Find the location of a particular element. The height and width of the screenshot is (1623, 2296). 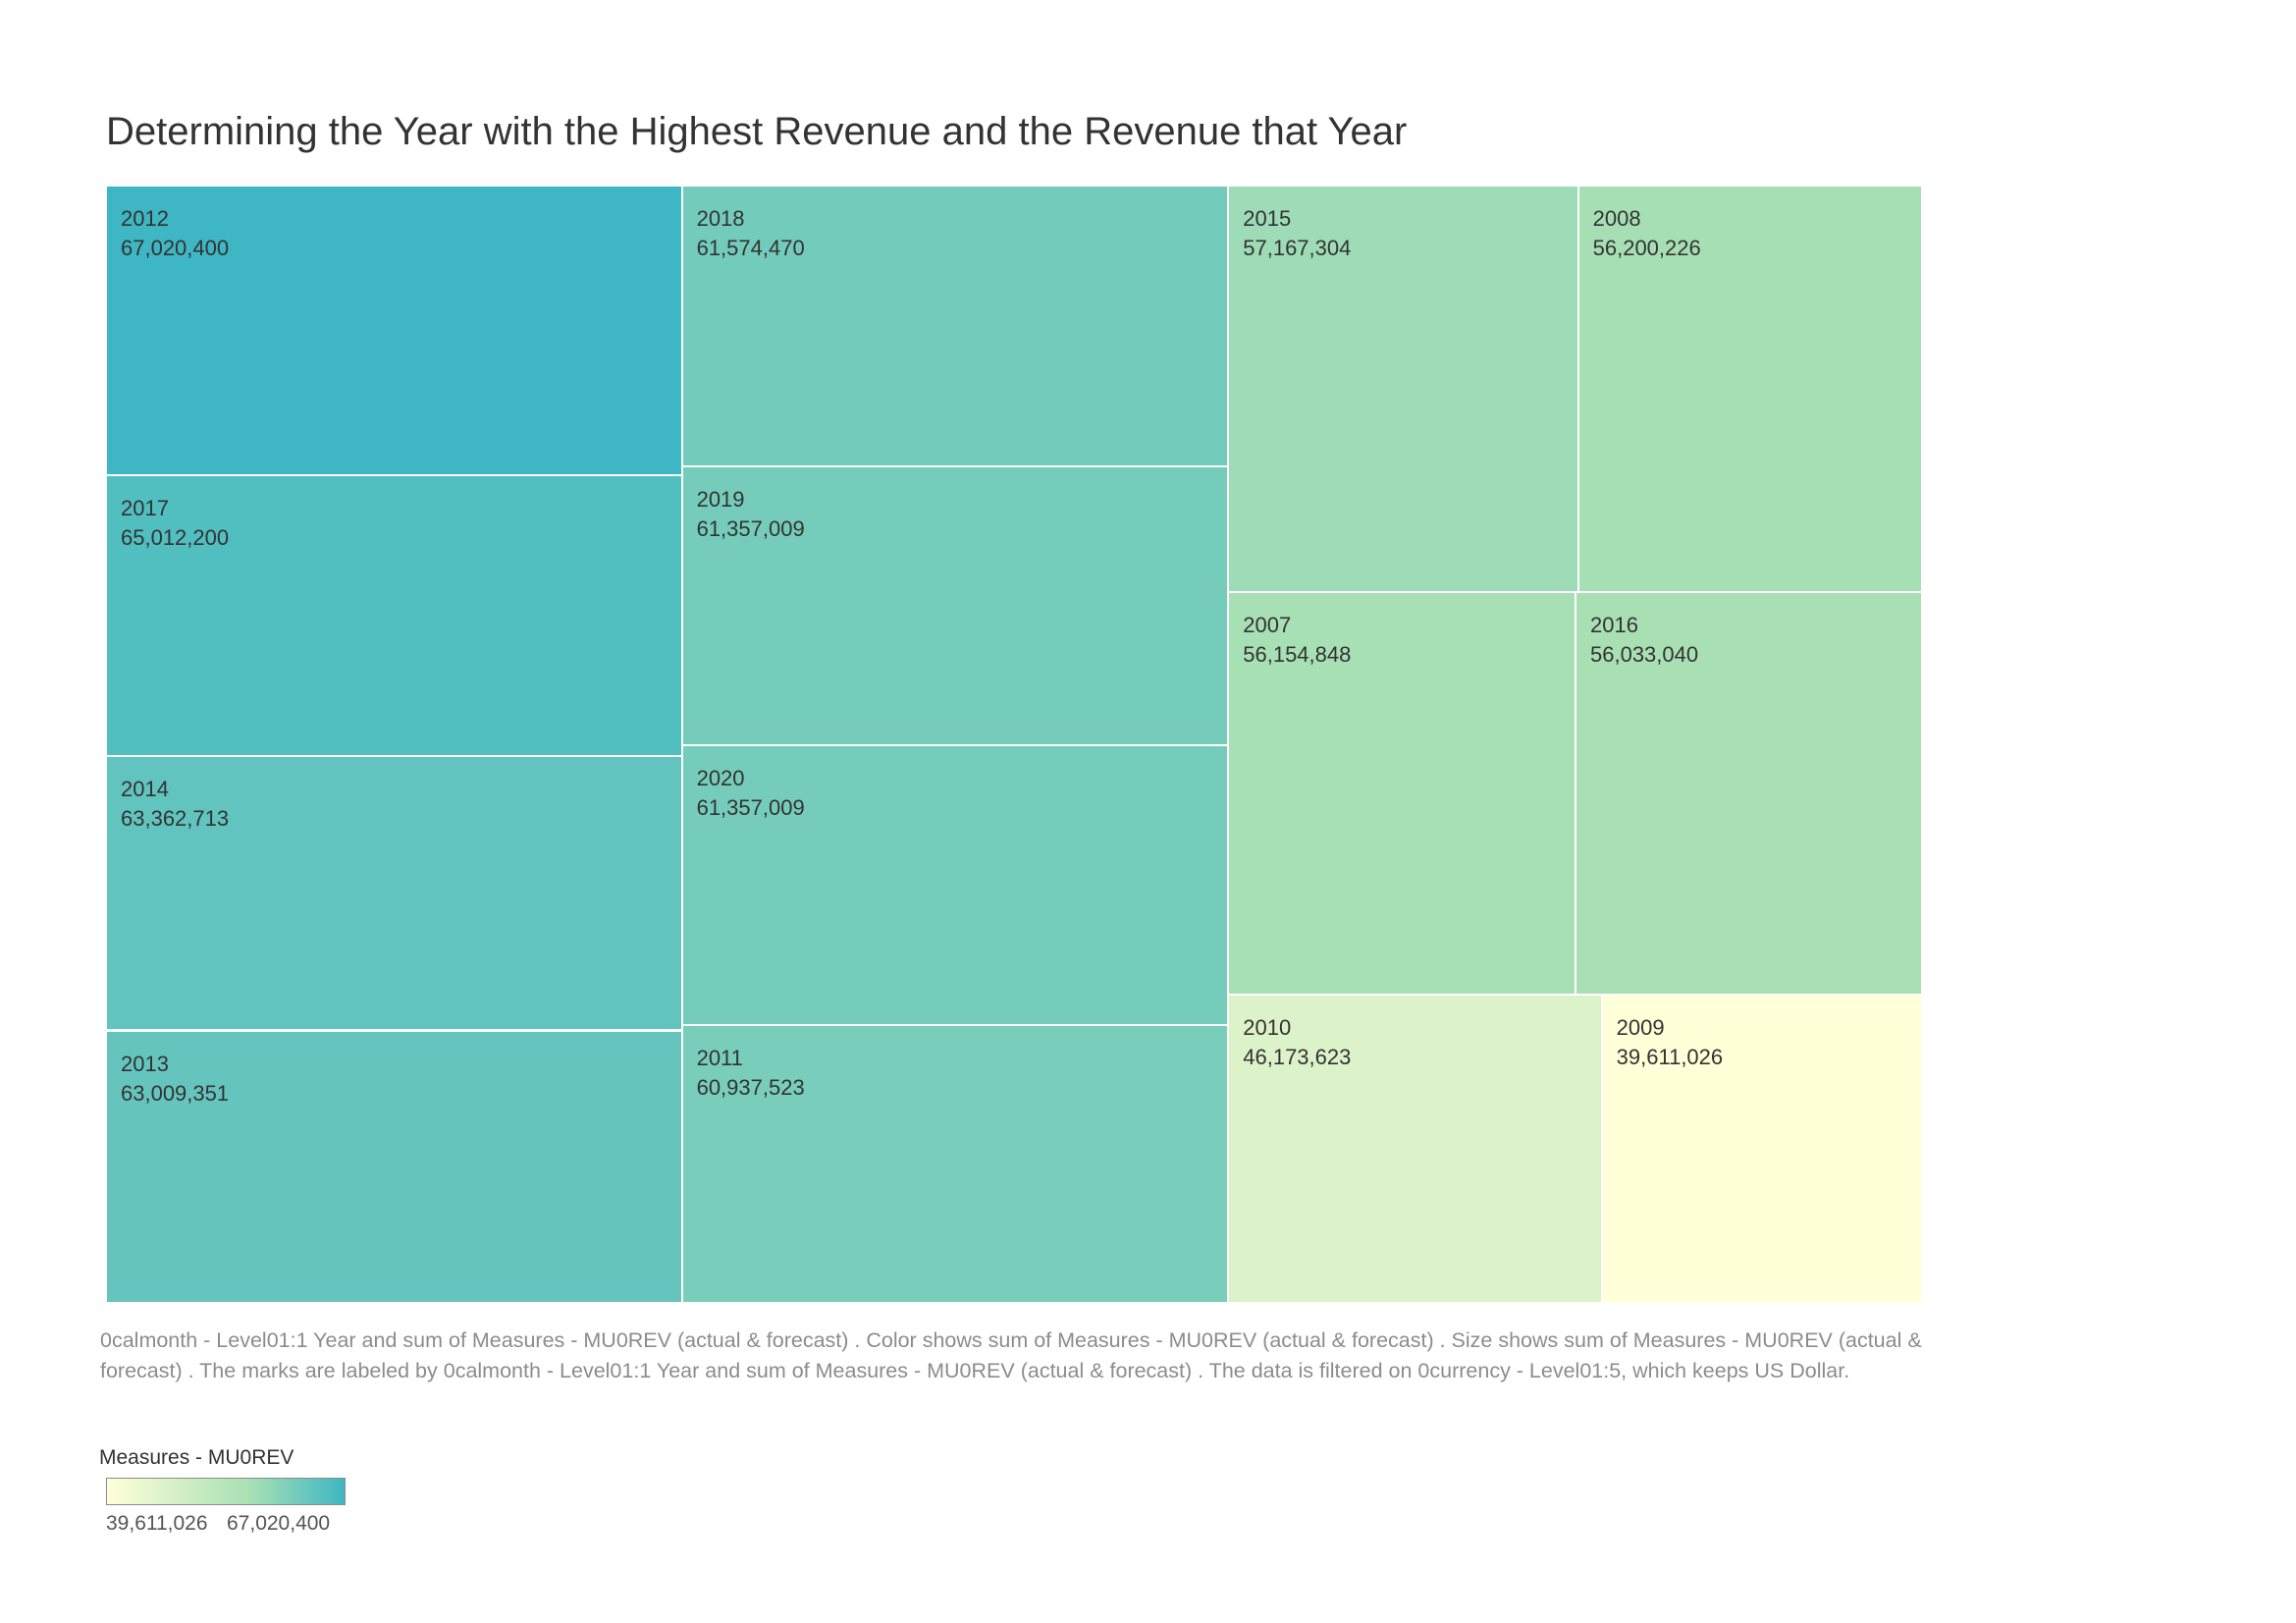

tile-value-label: 56,033,040 is located at coordinates (1644, 655).